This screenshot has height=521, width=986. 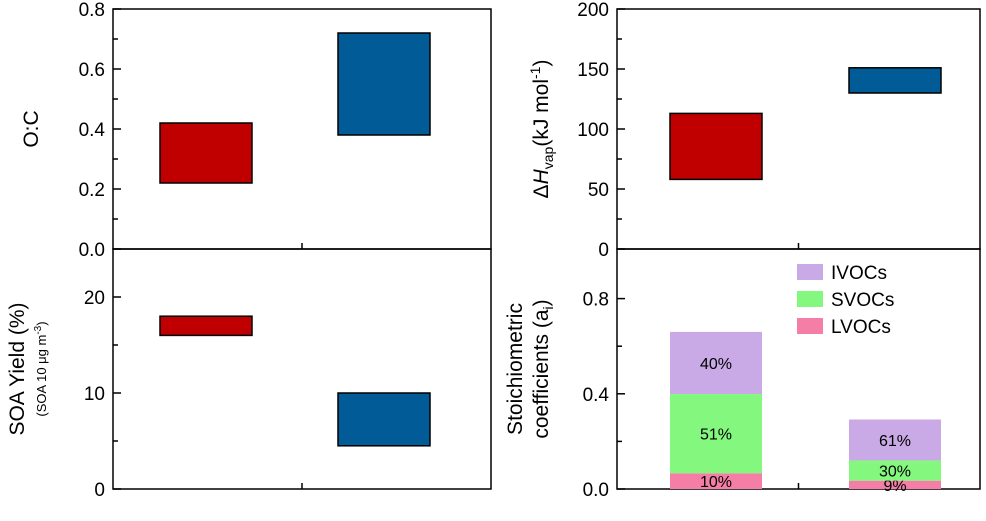 I want to click on soa-ytick-label: 10, so click(x=94, y=394).